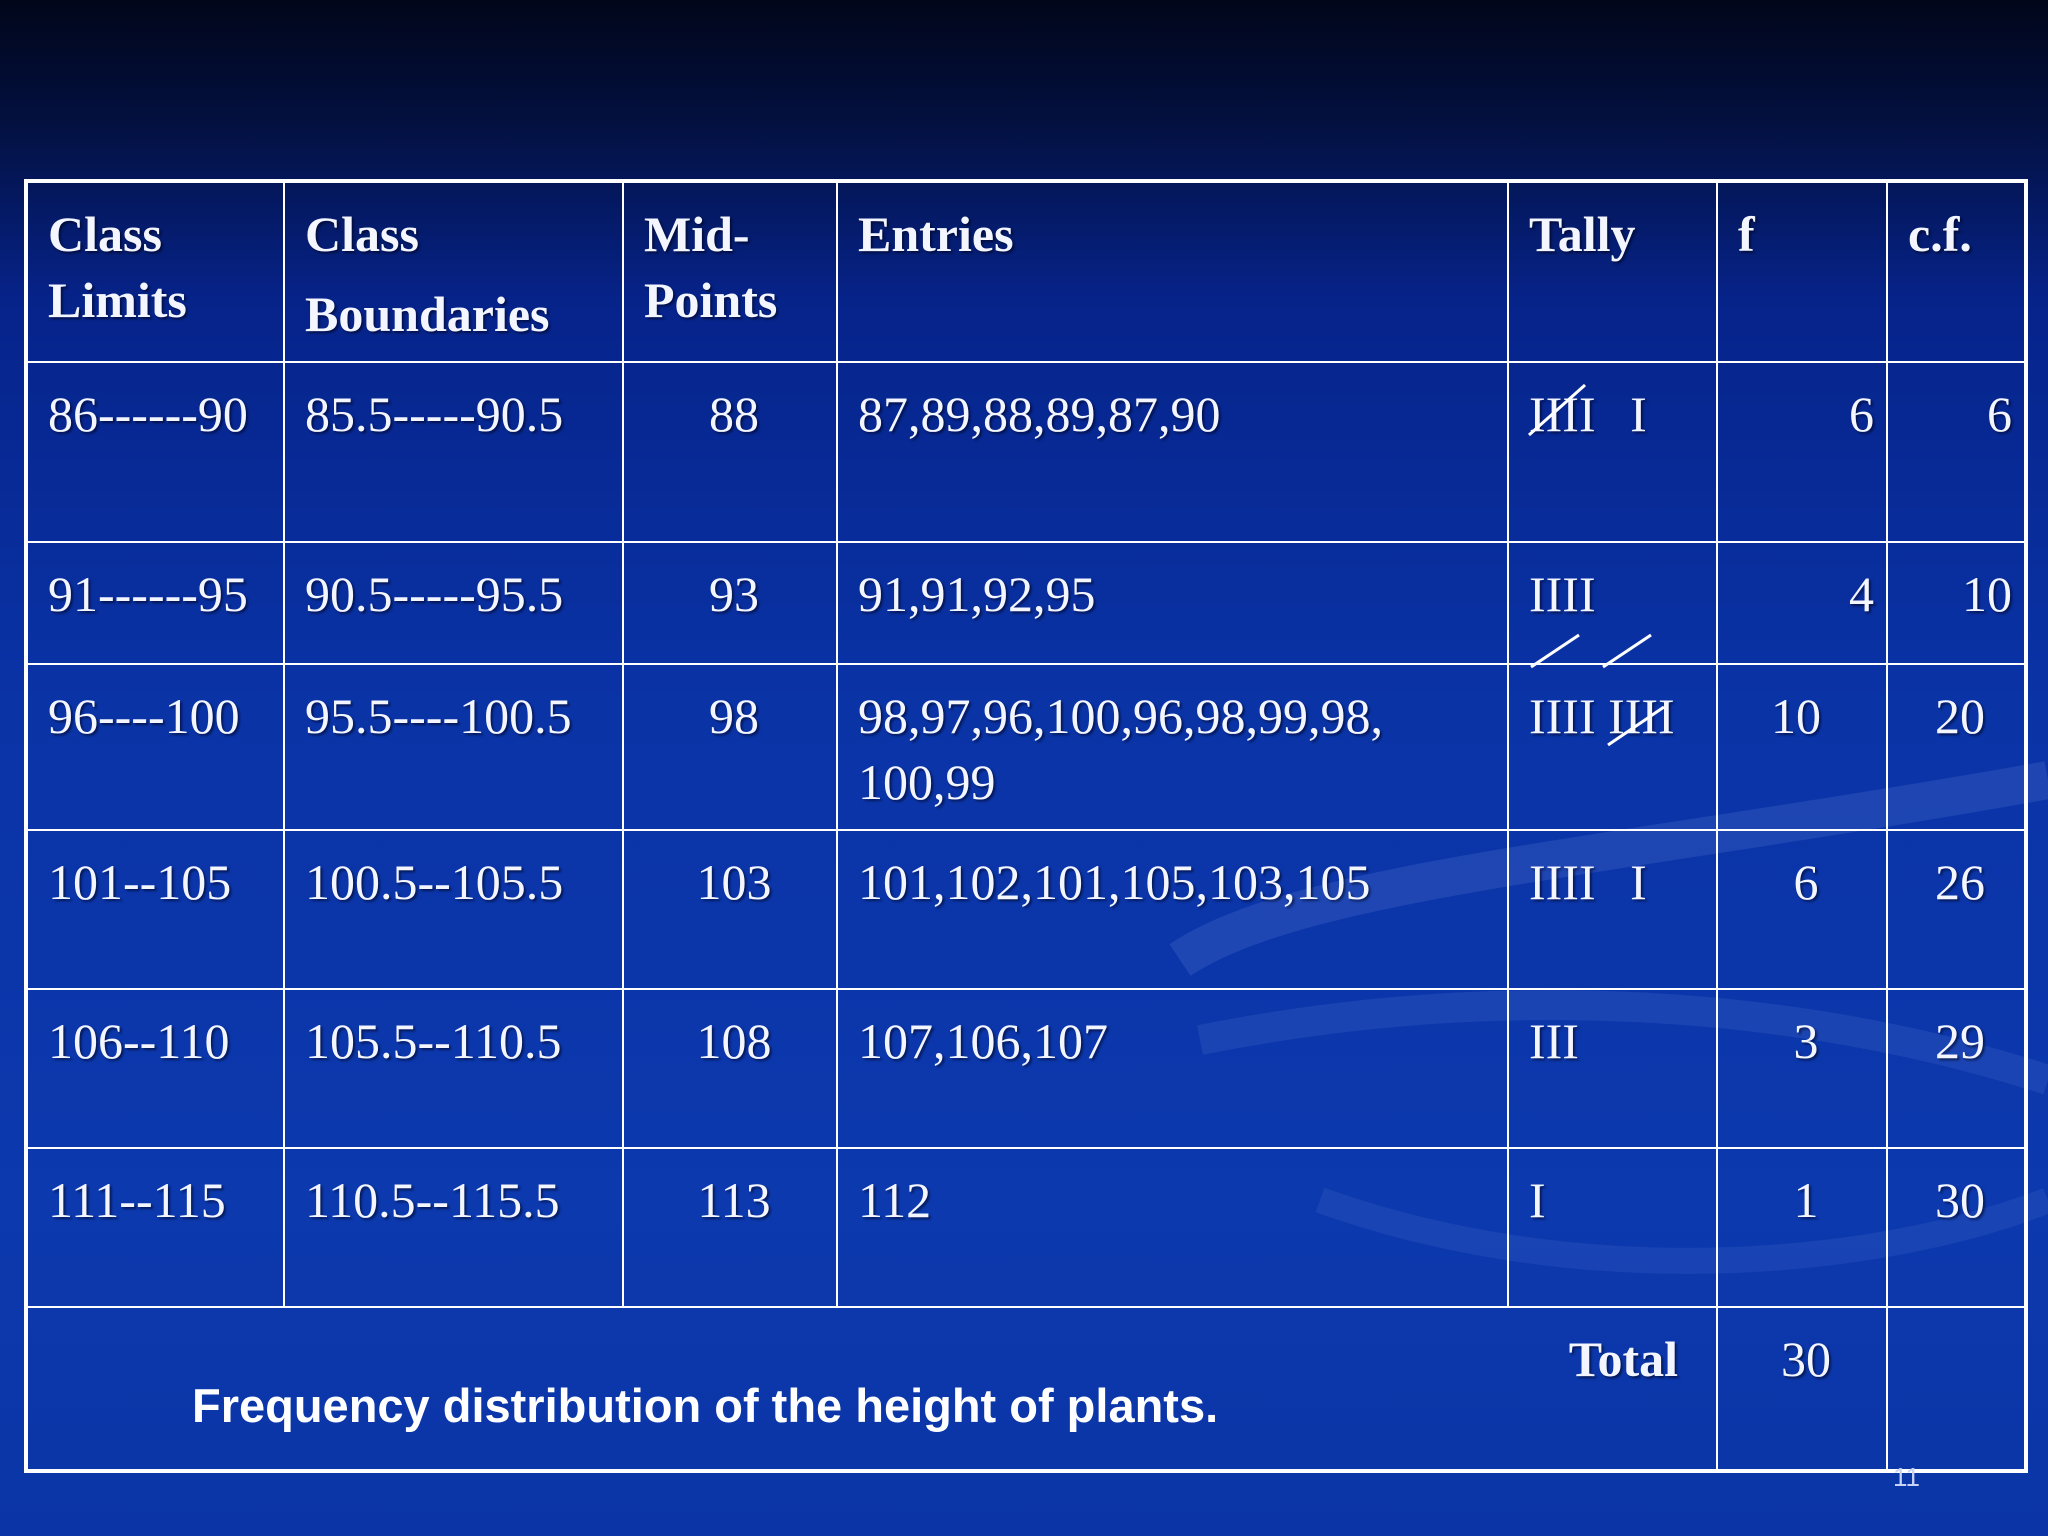 This screenshot has width=2048, height=1536. Describe the element at coordinates (697, 234) in the screenshot. I see `header-mid-points-line1: Mid-` at that location.